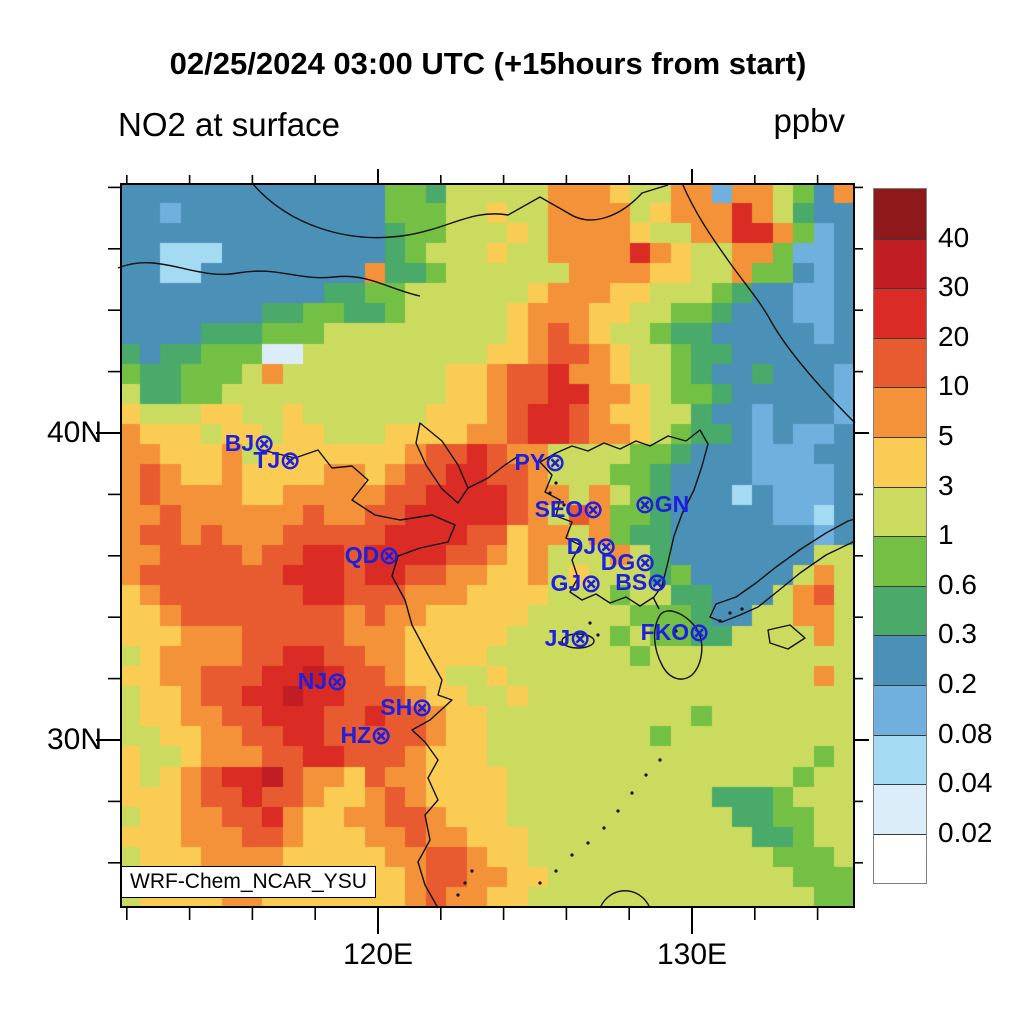  What do you see at coordinates (965, 783) in the screenshot?
I see `colorbar-tick-0.04: 0.04` at bounding box center [965, 783].